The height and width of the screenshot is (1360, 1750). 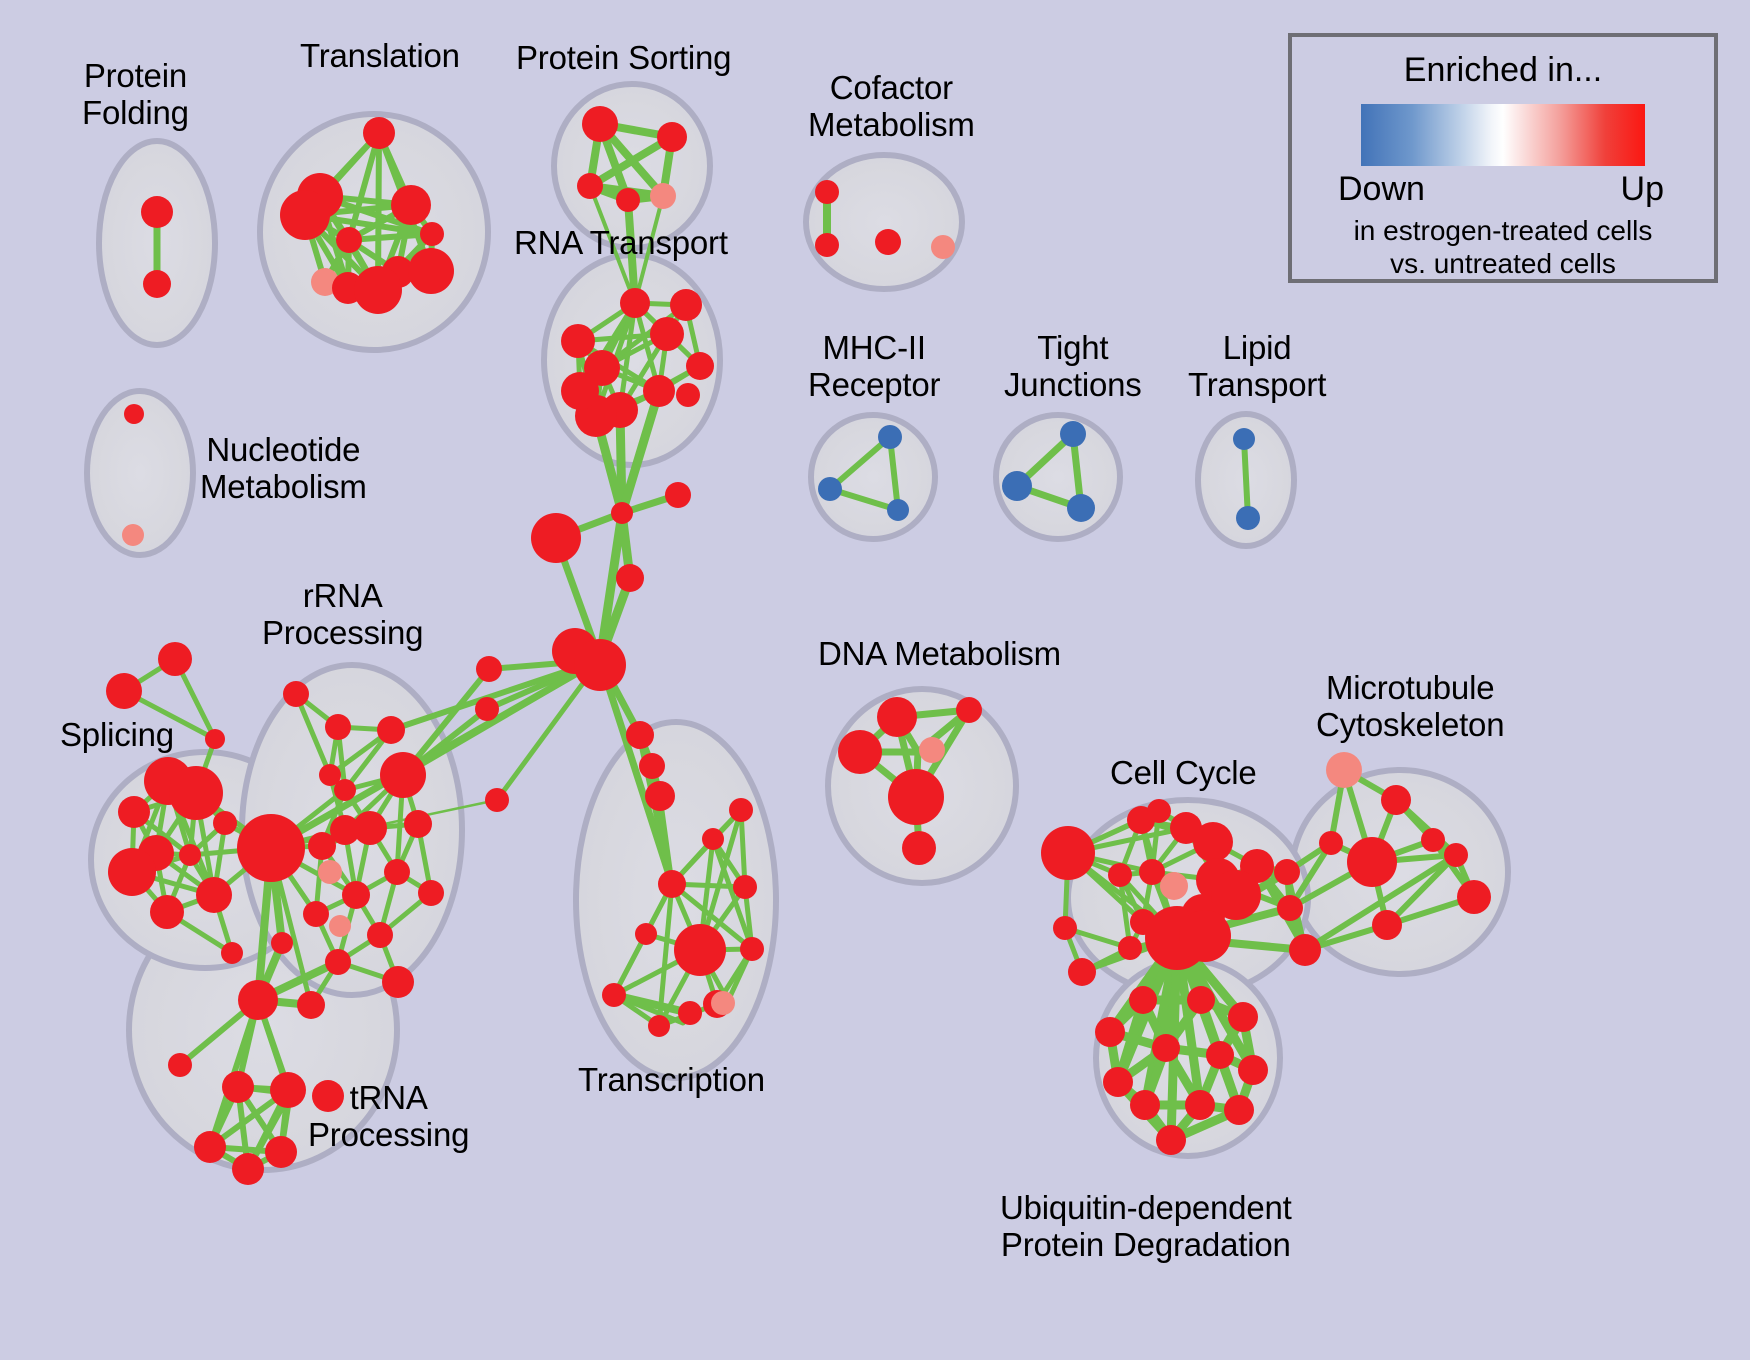 I want to click on legend-down-label: Down, so click(x=1381, y=189).